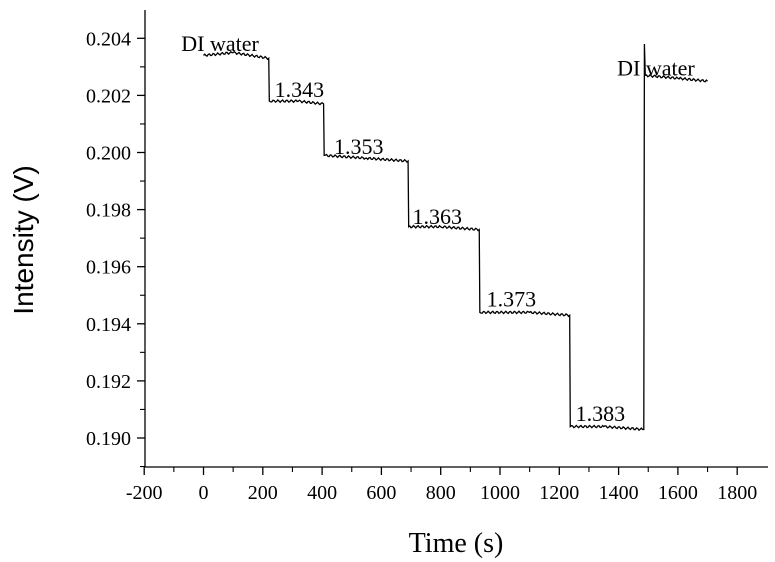 The image size is (775, 562). I want to click on step-annotation: 1.373, so click(511, 299).